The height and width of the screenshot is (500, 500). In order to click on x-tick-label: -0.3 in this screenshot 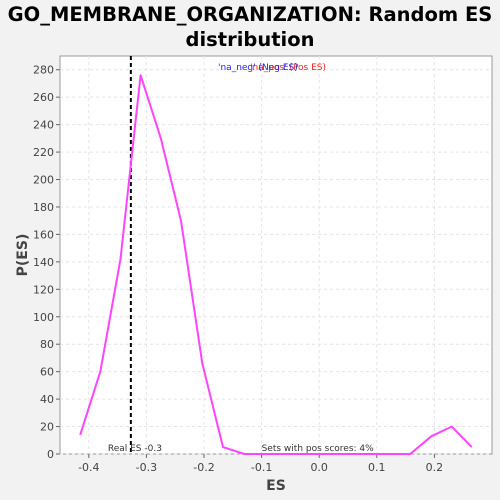, I will do `click(146, 467)`.